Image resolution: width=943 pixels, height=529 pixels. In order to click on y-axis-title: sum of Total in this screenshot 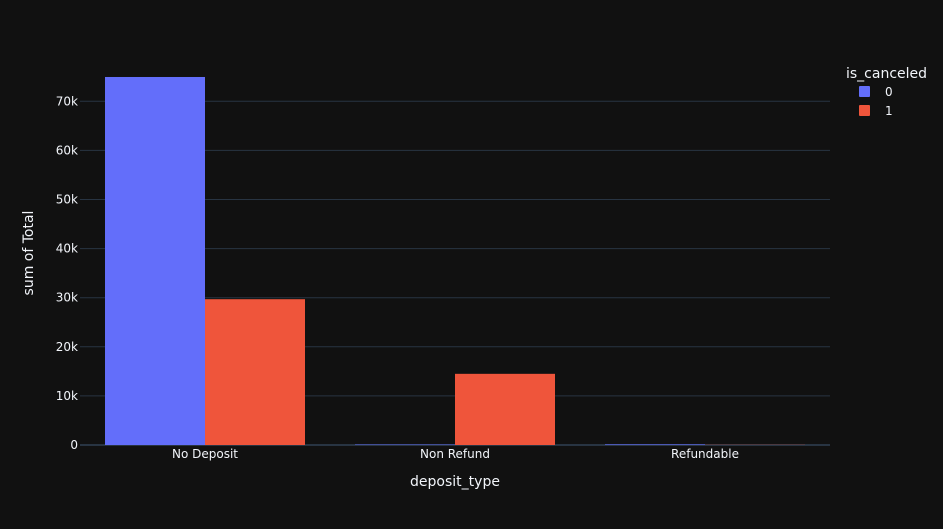, I will do `click(29, 253)`.